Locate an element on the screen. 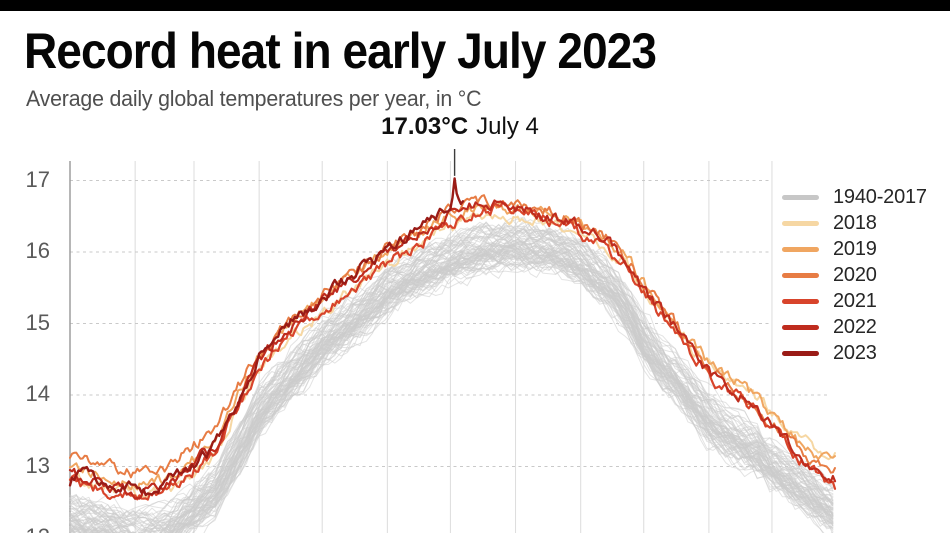 This screenshot has height=533, width=950. legend-item: 2022 is located at coordinates (866, 327).